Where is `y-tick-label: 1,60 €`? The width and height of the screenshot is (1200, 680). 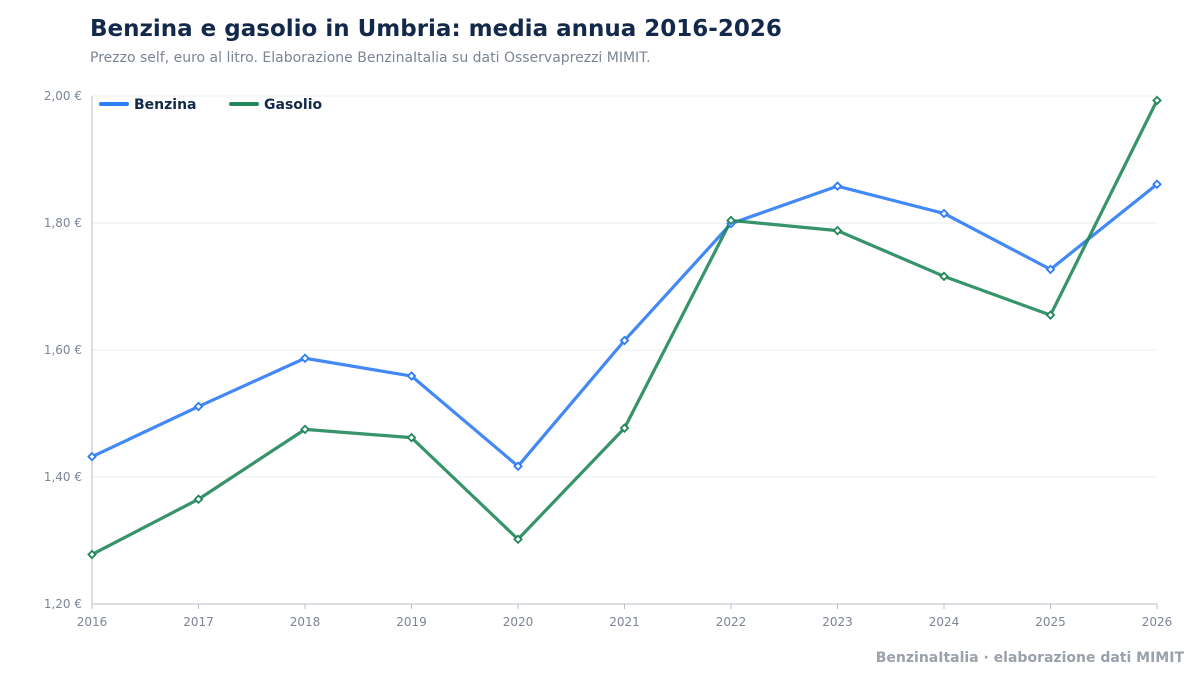 y-tick-label: 1,60 € is located at coordinates (63, 350).